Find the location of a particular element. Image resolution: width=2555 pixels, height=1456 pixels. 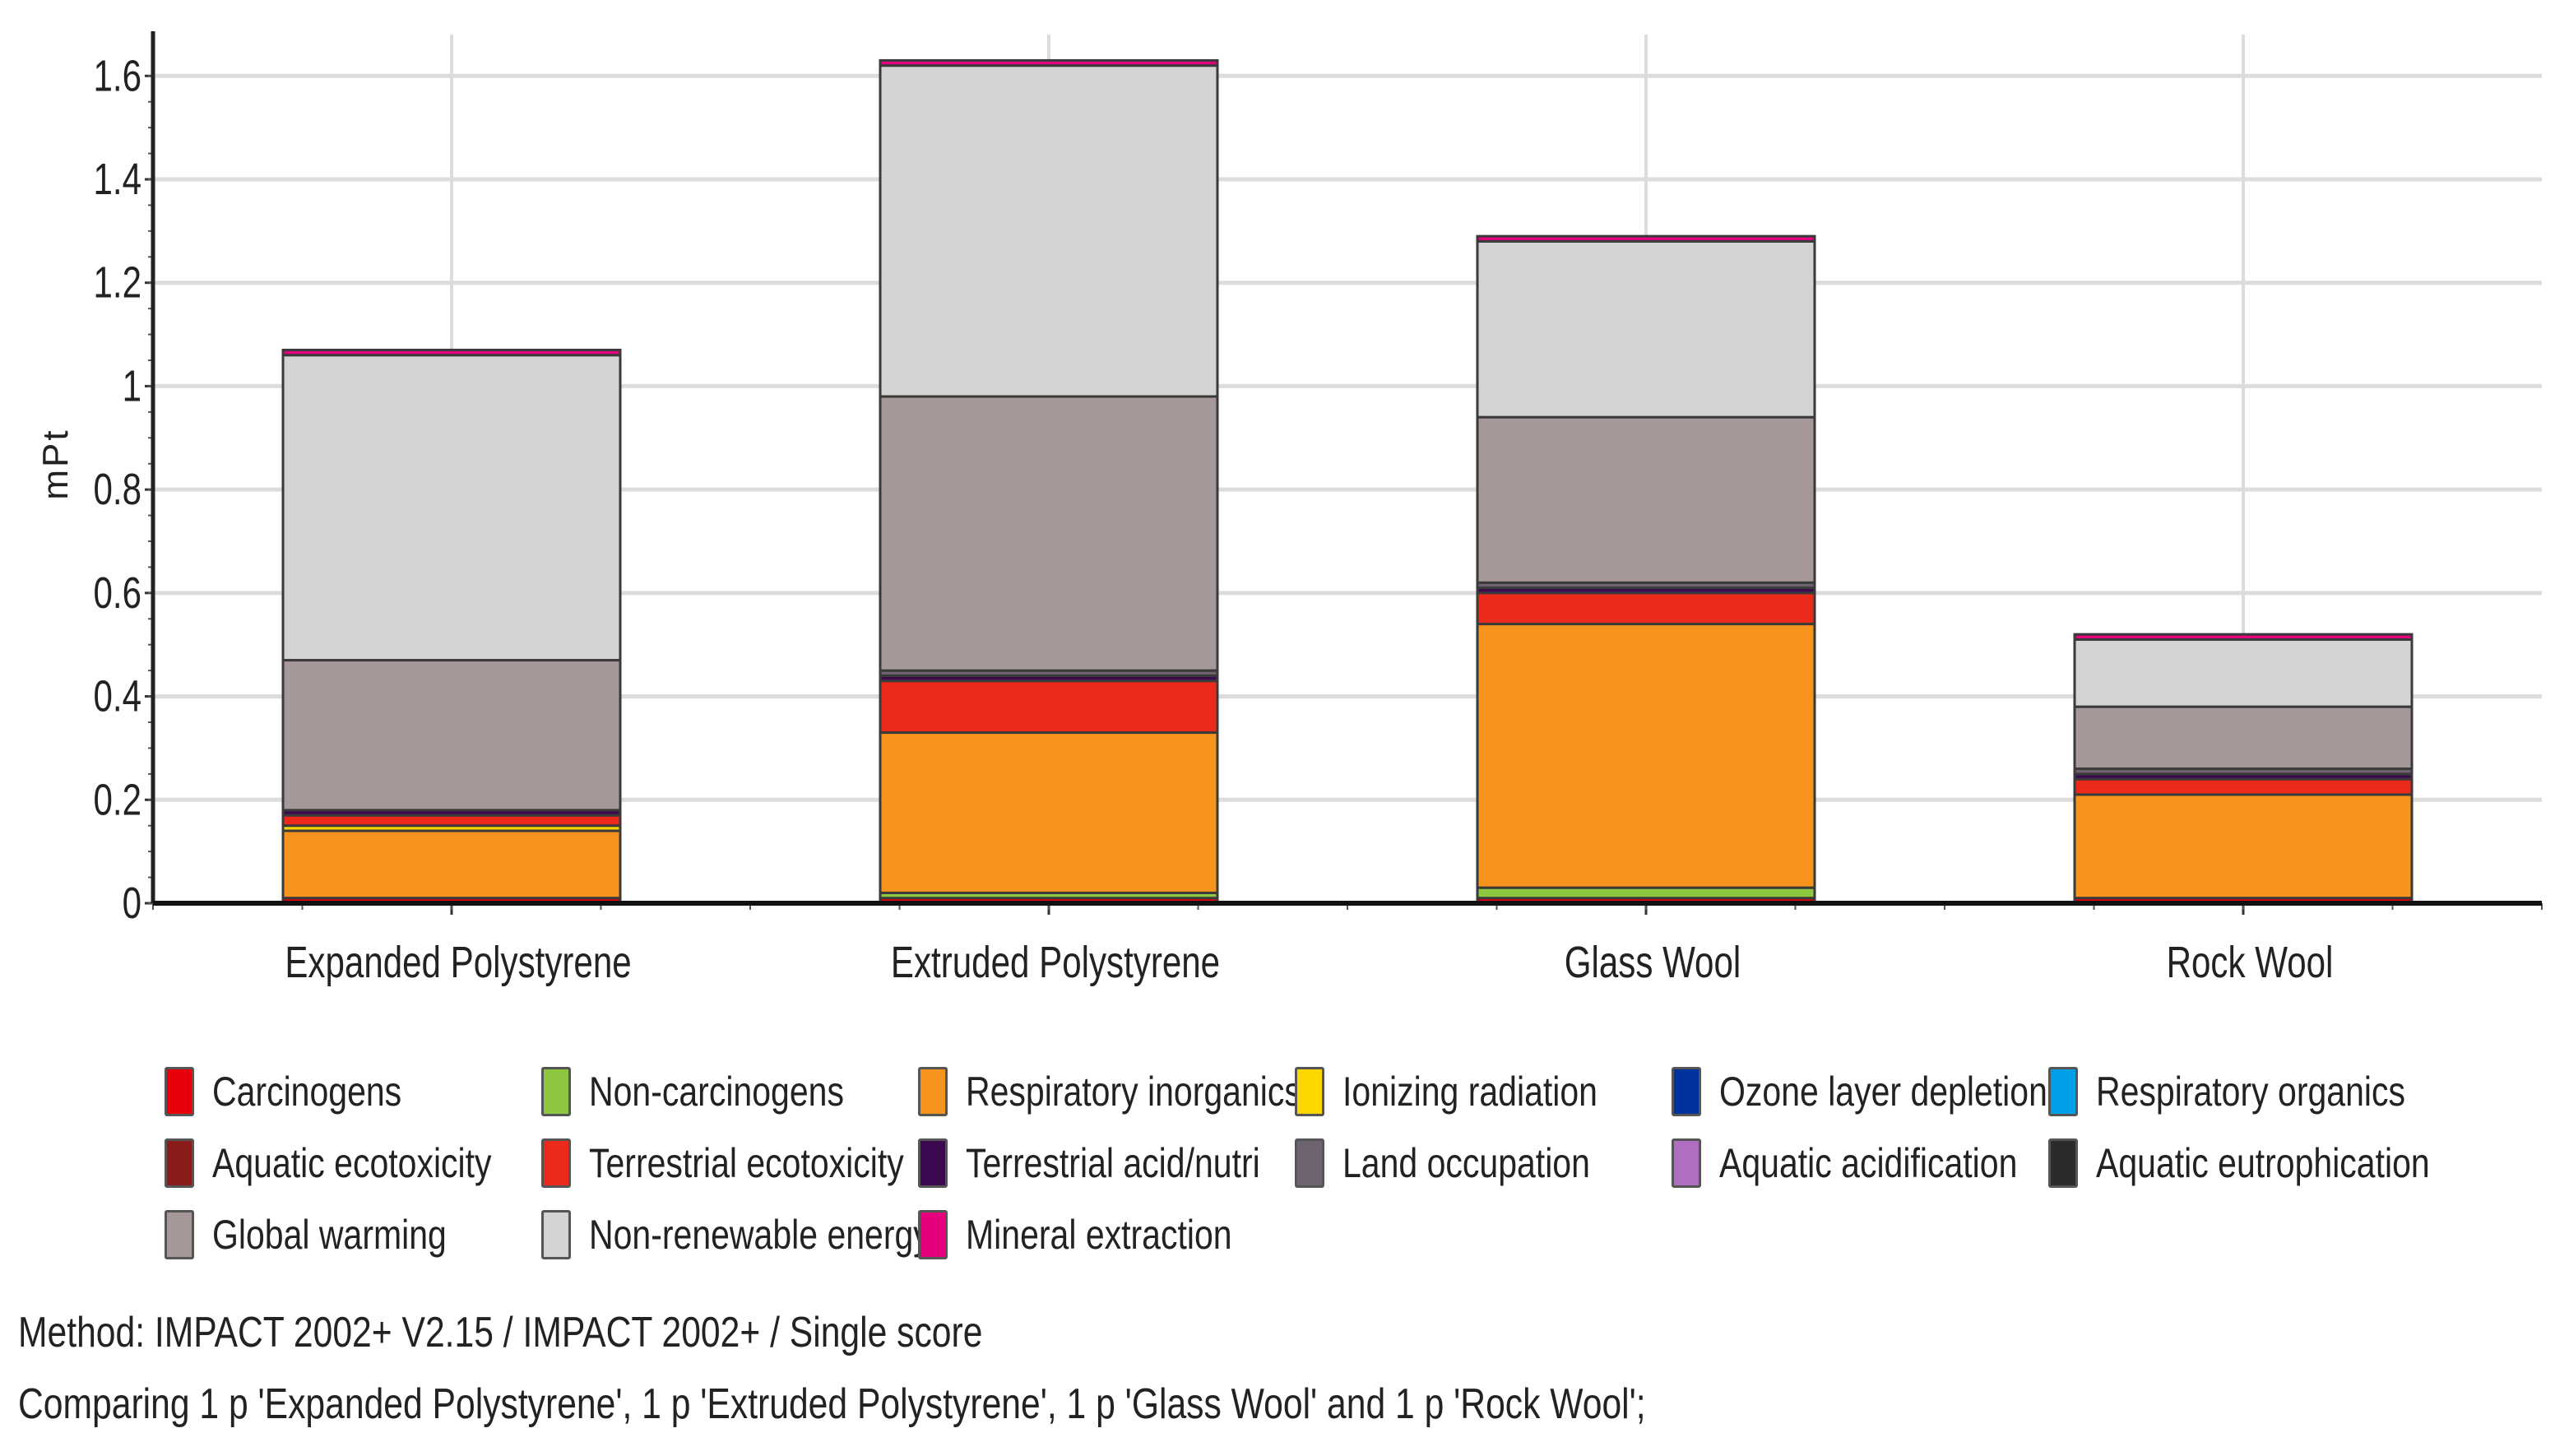

legend-item: Respiratory organics is located at coordinates (2261, 1091).